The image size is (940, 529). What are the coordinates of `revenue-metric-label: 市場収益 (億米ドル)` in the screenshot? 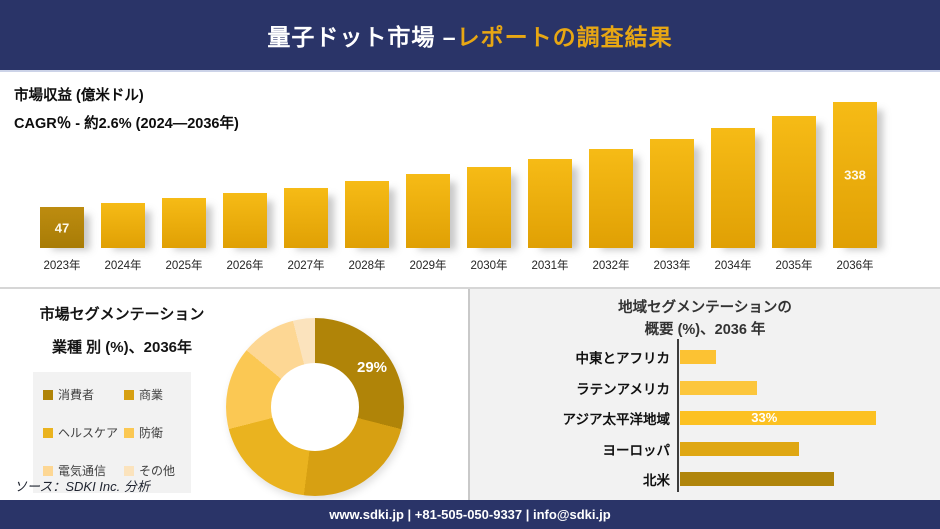 It's located at (79, 96).